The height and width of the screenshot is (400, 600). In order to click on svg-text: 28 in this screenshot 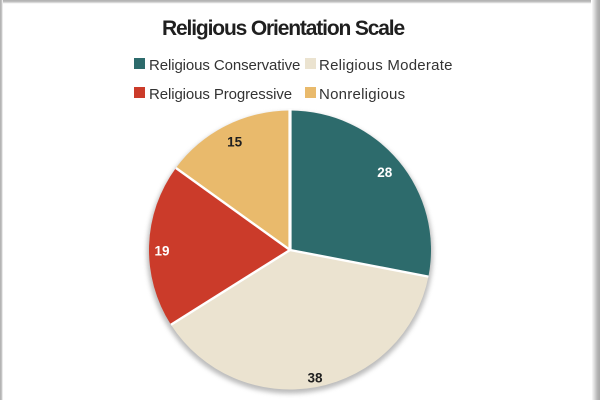, I will do `click(385, 172)`.